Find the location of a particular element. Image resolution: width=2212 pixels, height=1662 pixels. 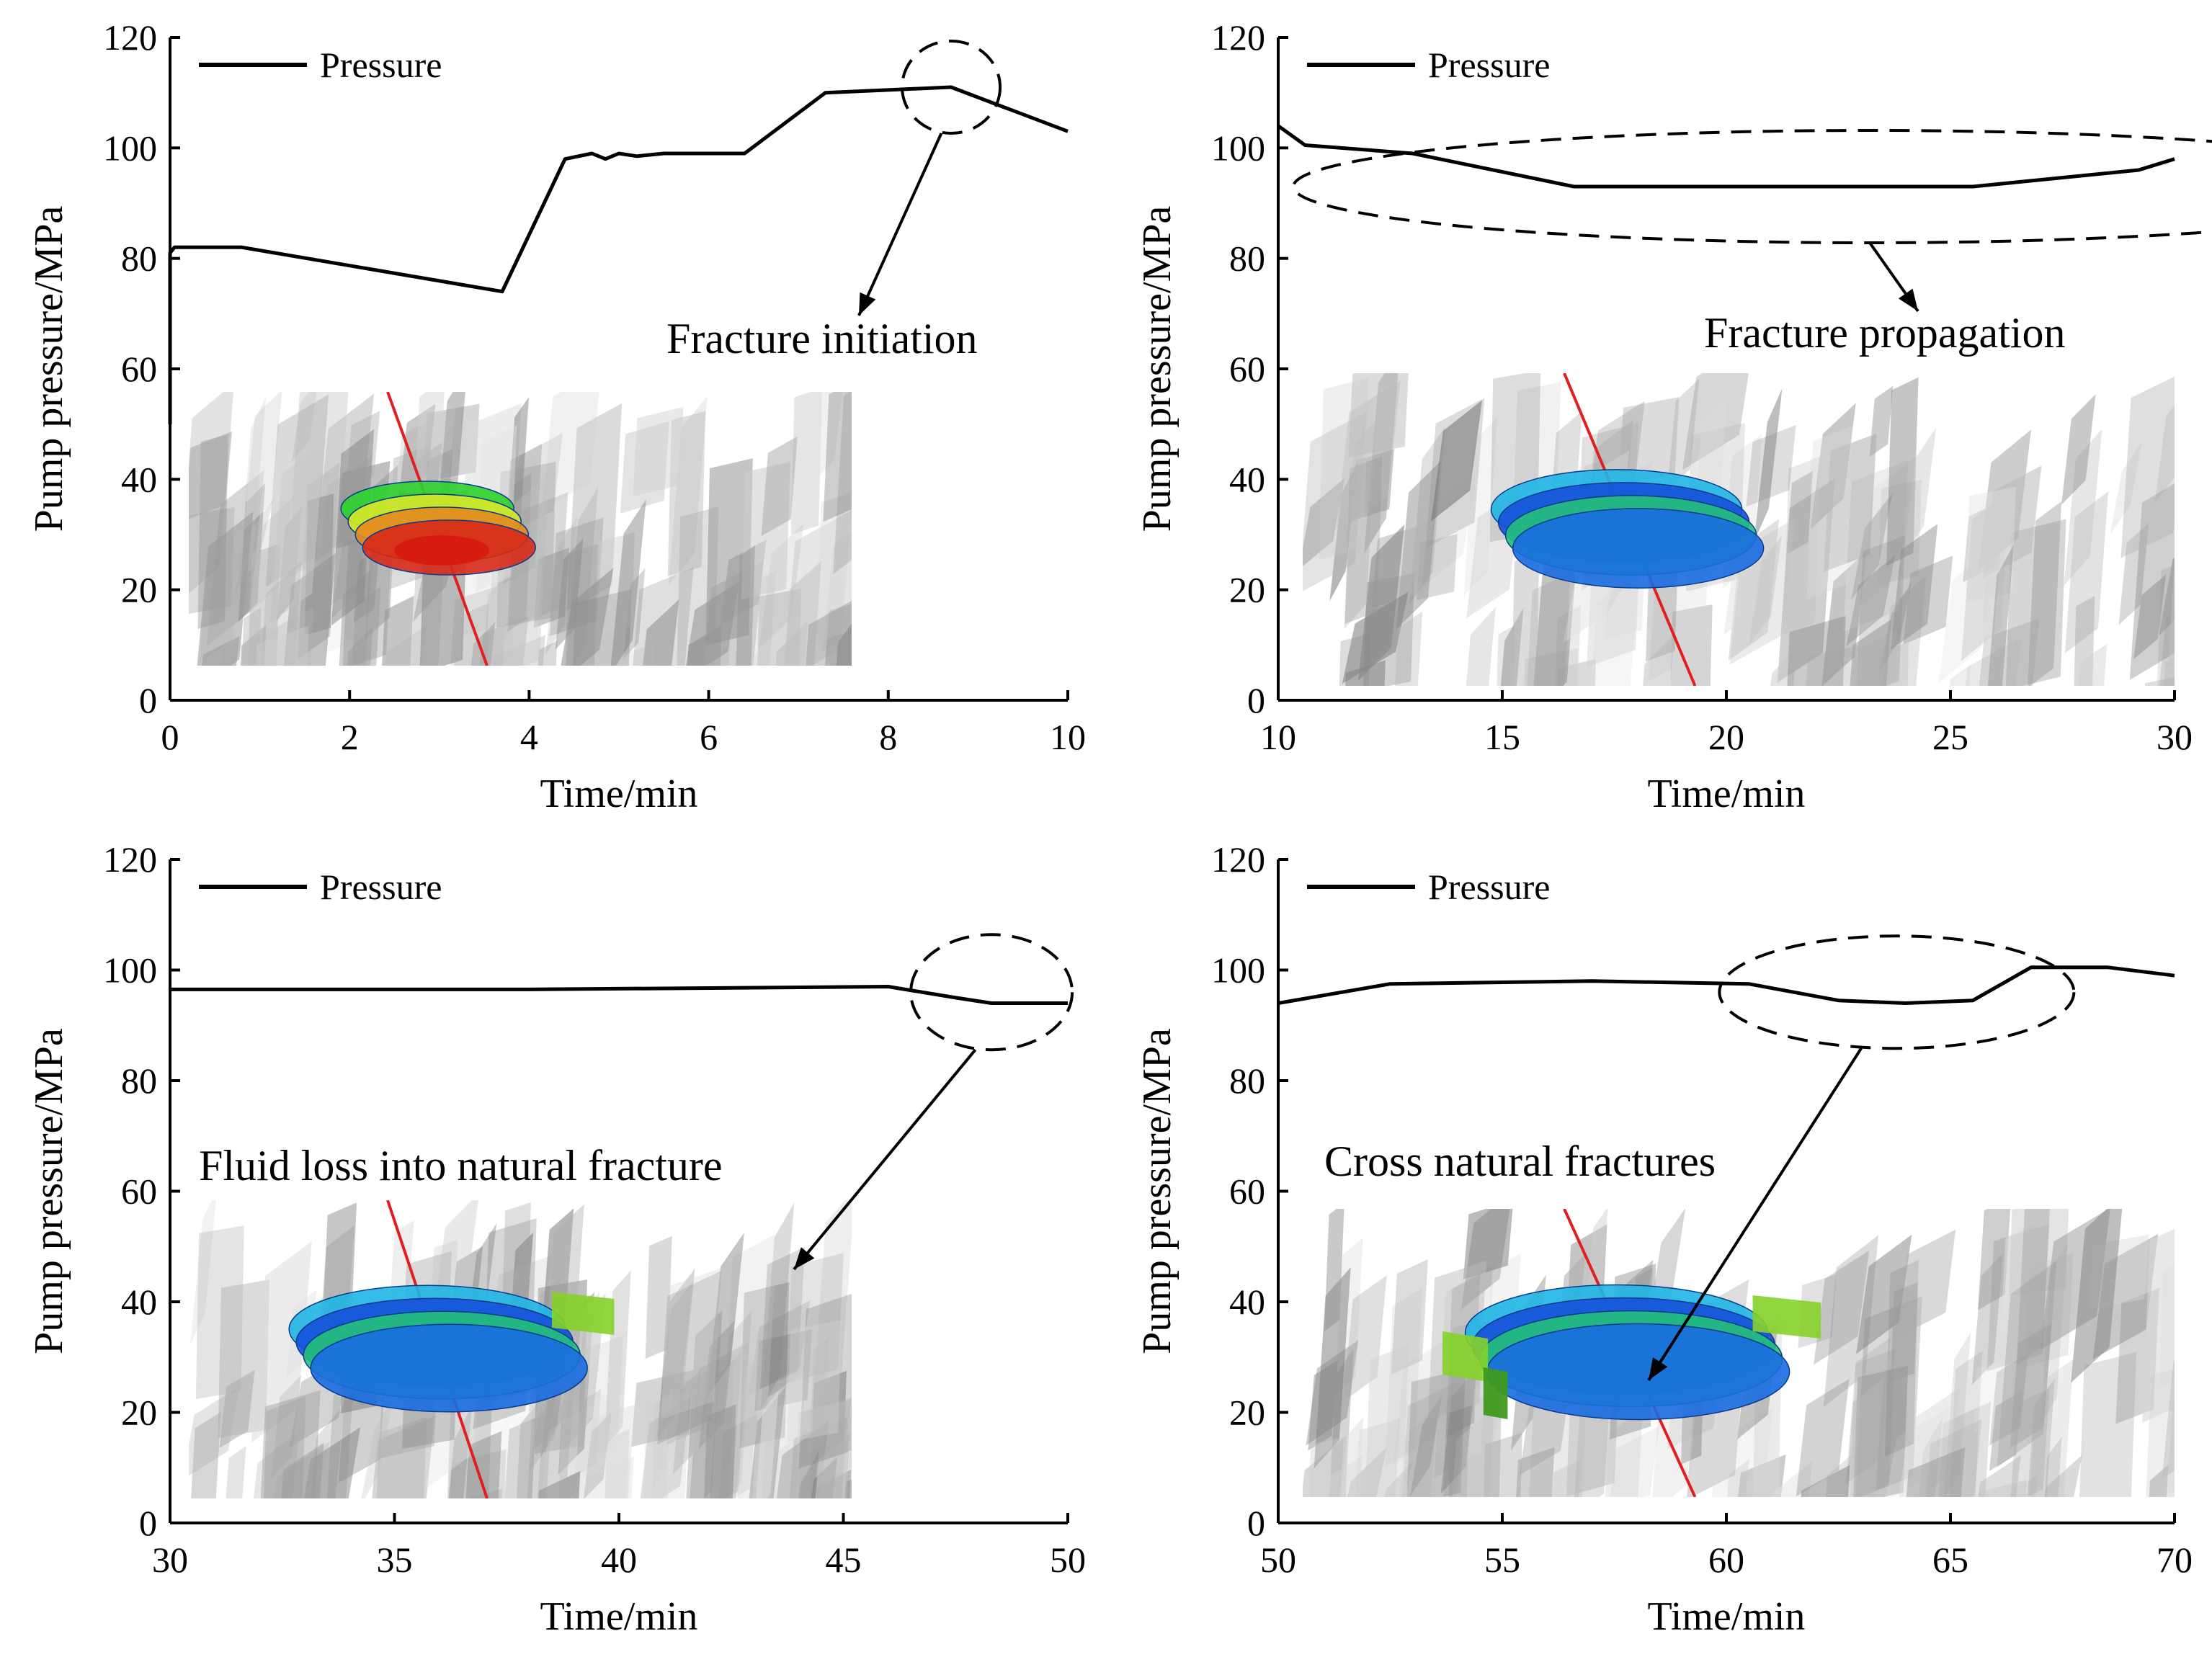

y-tick-label: 120 is located at coordinates (130, 859).